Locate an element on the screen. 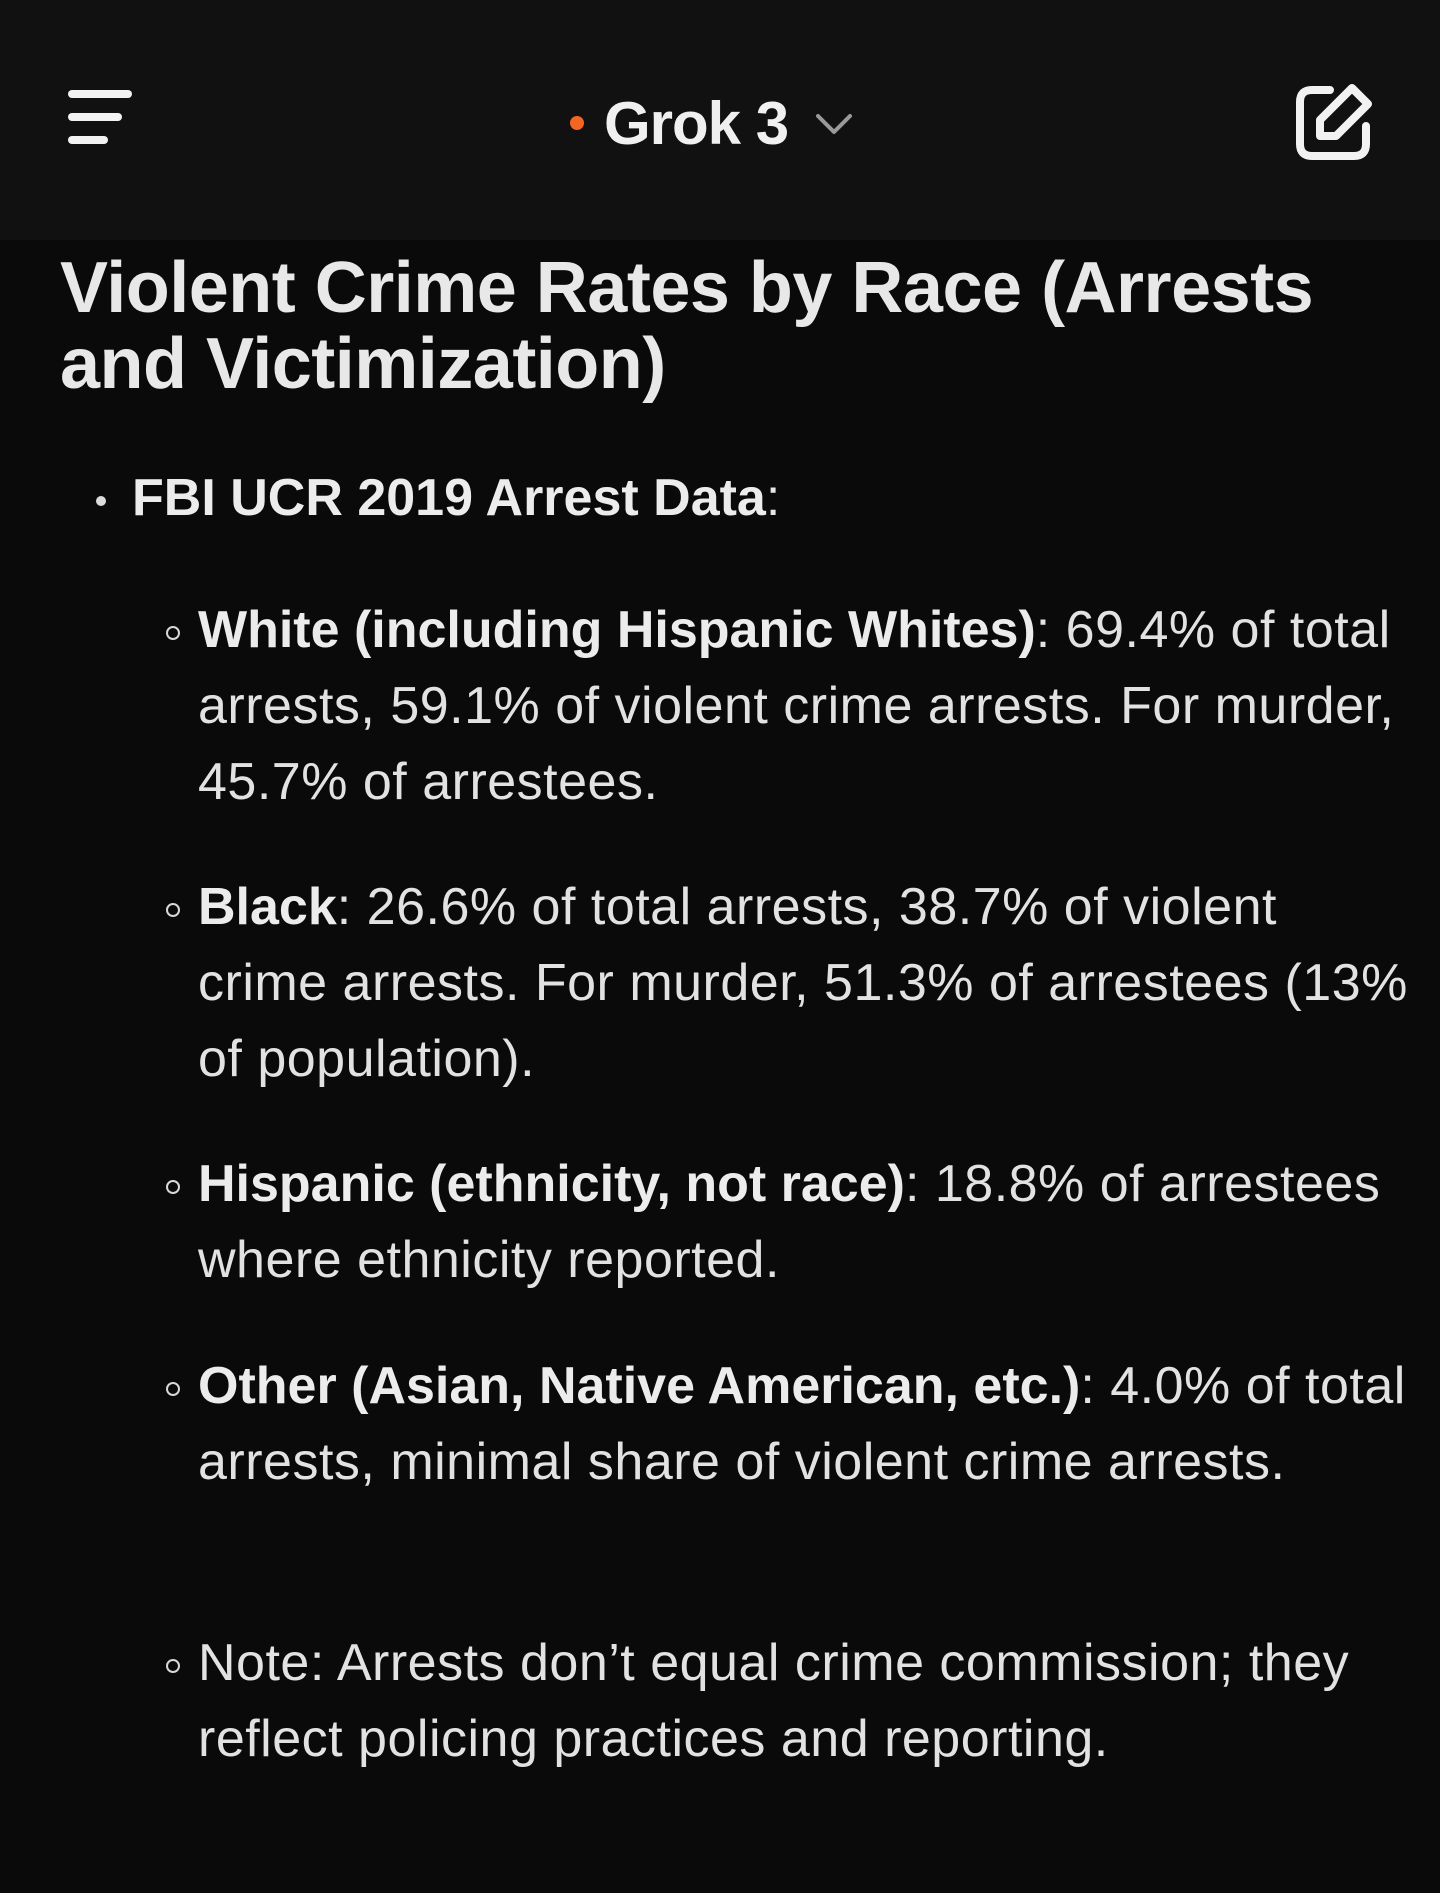  item-label: Other (Asian, Native American, etc.) is located at coordinates (639, 1386).